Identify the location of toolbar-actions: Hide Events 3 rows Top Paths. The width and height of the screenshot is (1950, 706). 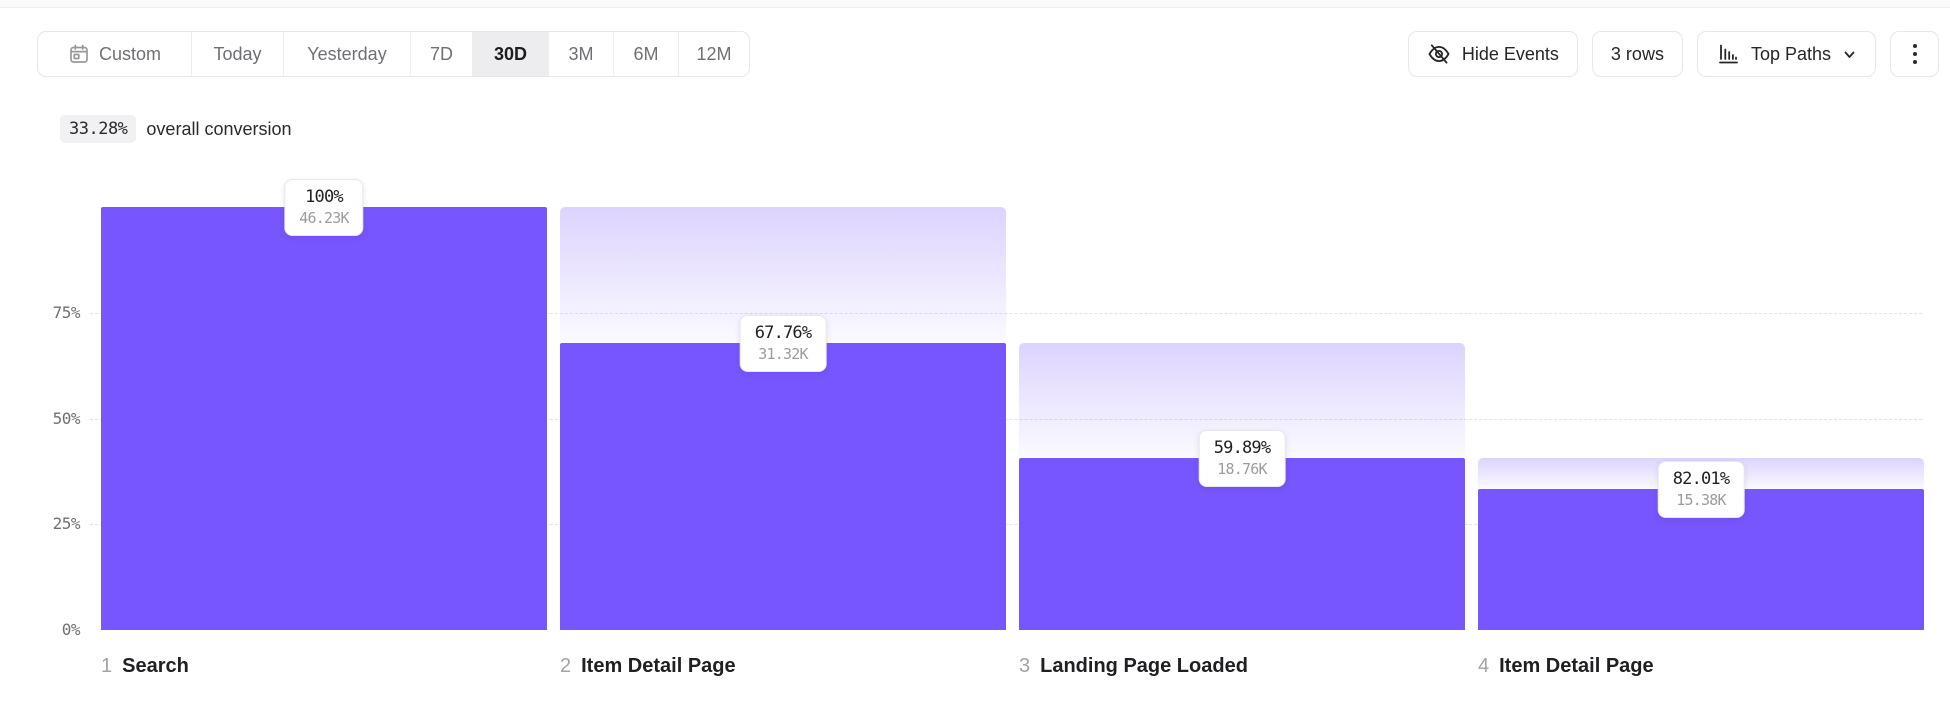
(1673, 54).